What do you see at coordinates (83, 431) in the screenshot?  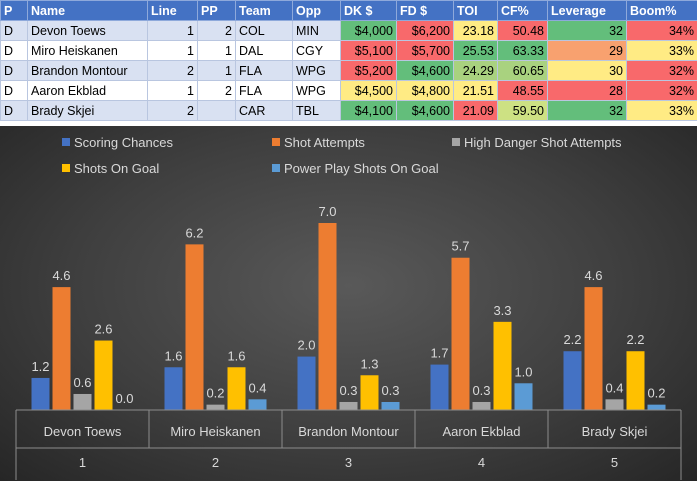 I see `category-name-label-0: Devon Toews` at bounding box center [83, 431].